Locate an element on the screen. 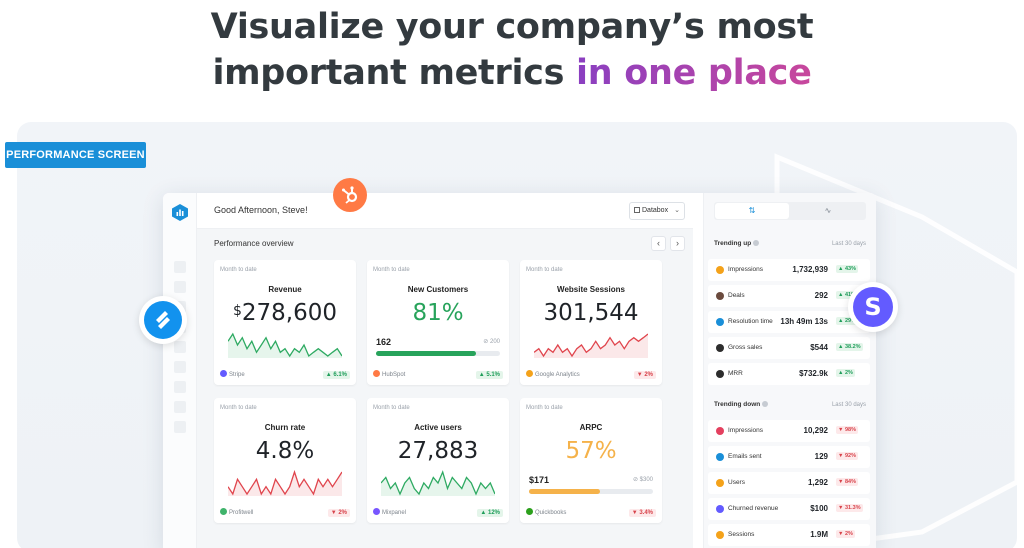 This screenshot has height=548, width=1024. trend-label: Sessions is located at coordinates (741, 534).